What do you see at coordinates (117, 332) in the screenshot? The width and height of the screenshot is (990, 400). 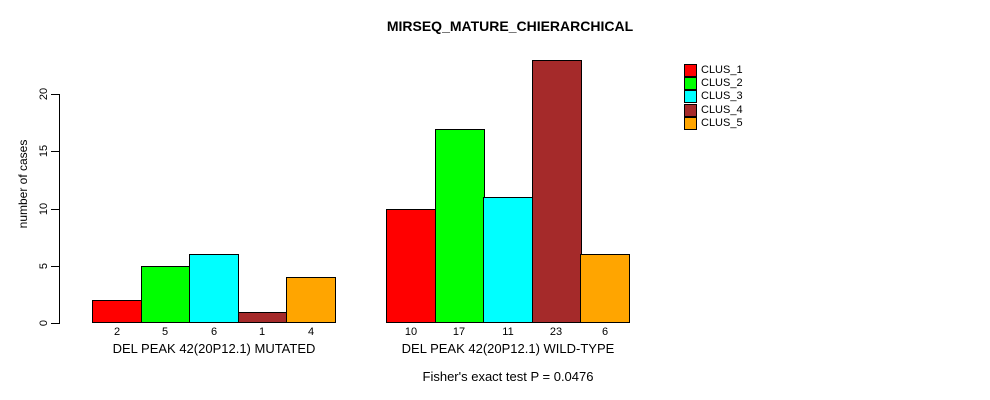 I see `bar-value-label: 2` at bounding box center [117, 332].